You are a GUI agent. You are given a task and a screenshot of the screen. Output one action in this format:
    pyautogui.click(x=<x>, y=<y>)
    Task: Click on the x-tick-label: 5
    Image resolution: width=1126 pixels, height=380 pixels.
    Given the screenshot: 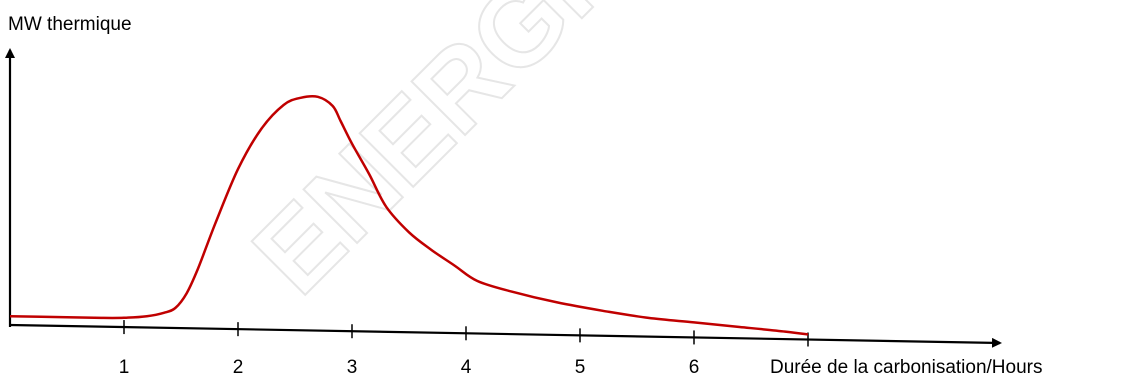 What is the action you would take?
    pyautogui.click(x=580, y=367)
    